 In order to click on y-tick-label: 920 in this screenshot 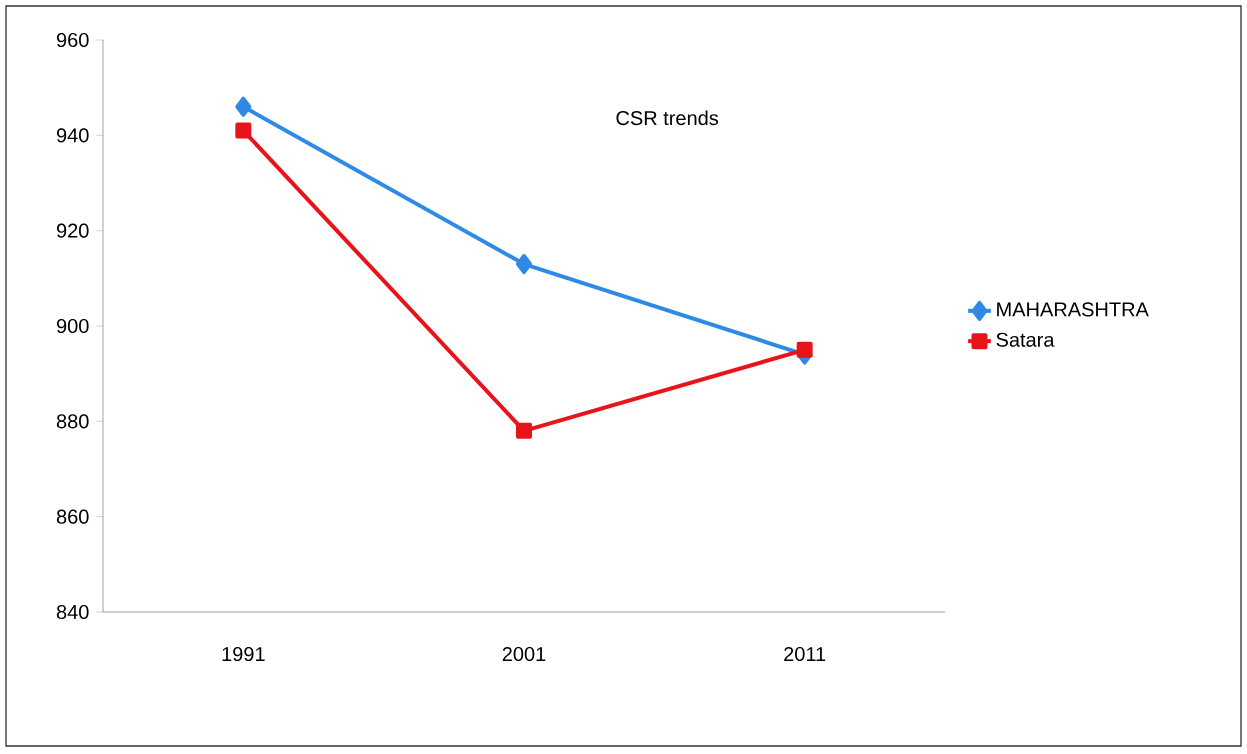, I will do `click(72, 230)`.